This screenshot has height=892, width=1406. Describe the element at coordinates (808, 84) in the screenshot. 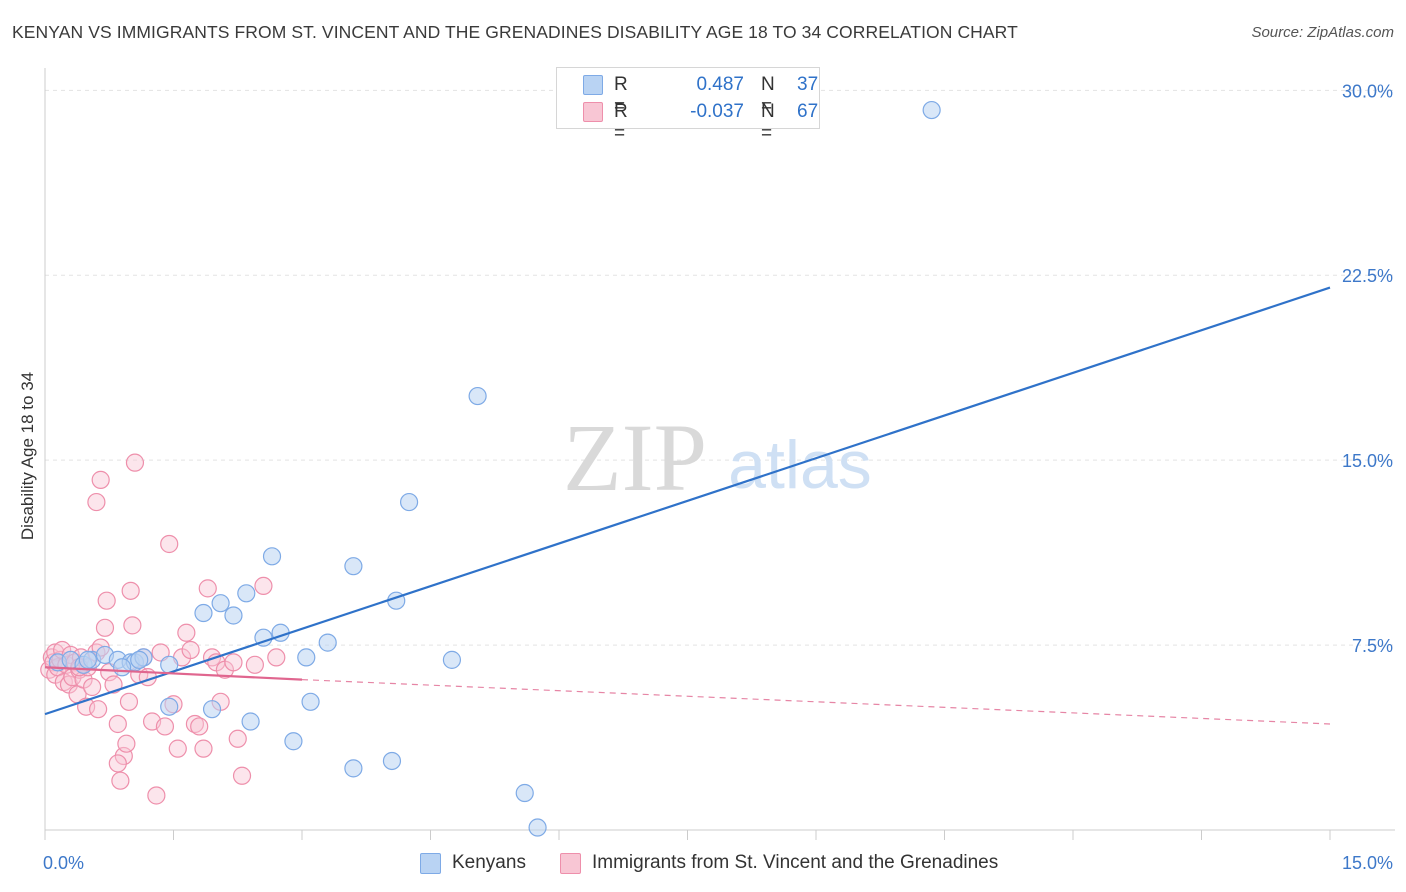

I see `legend-n-value: 37` at that location.